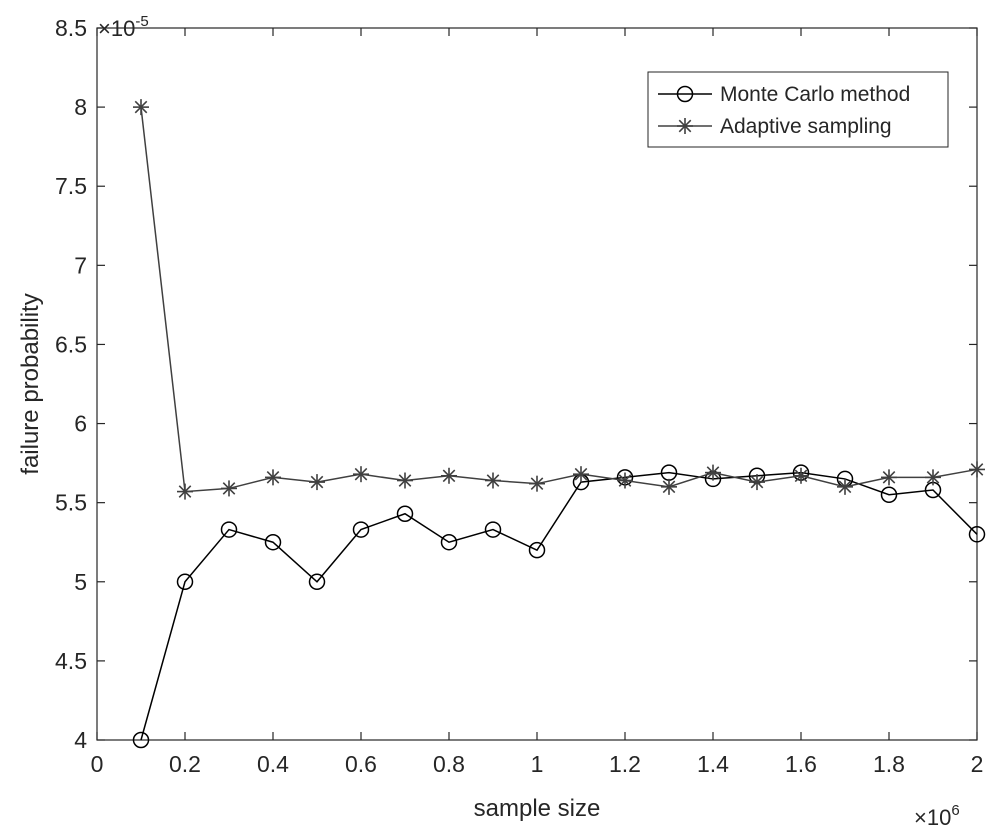 The image size is (1000, 837). What do you see at coordinates (80, 265) in the screenshot?
I see `y-tick-label: 7` at bounding box center [80, 265].